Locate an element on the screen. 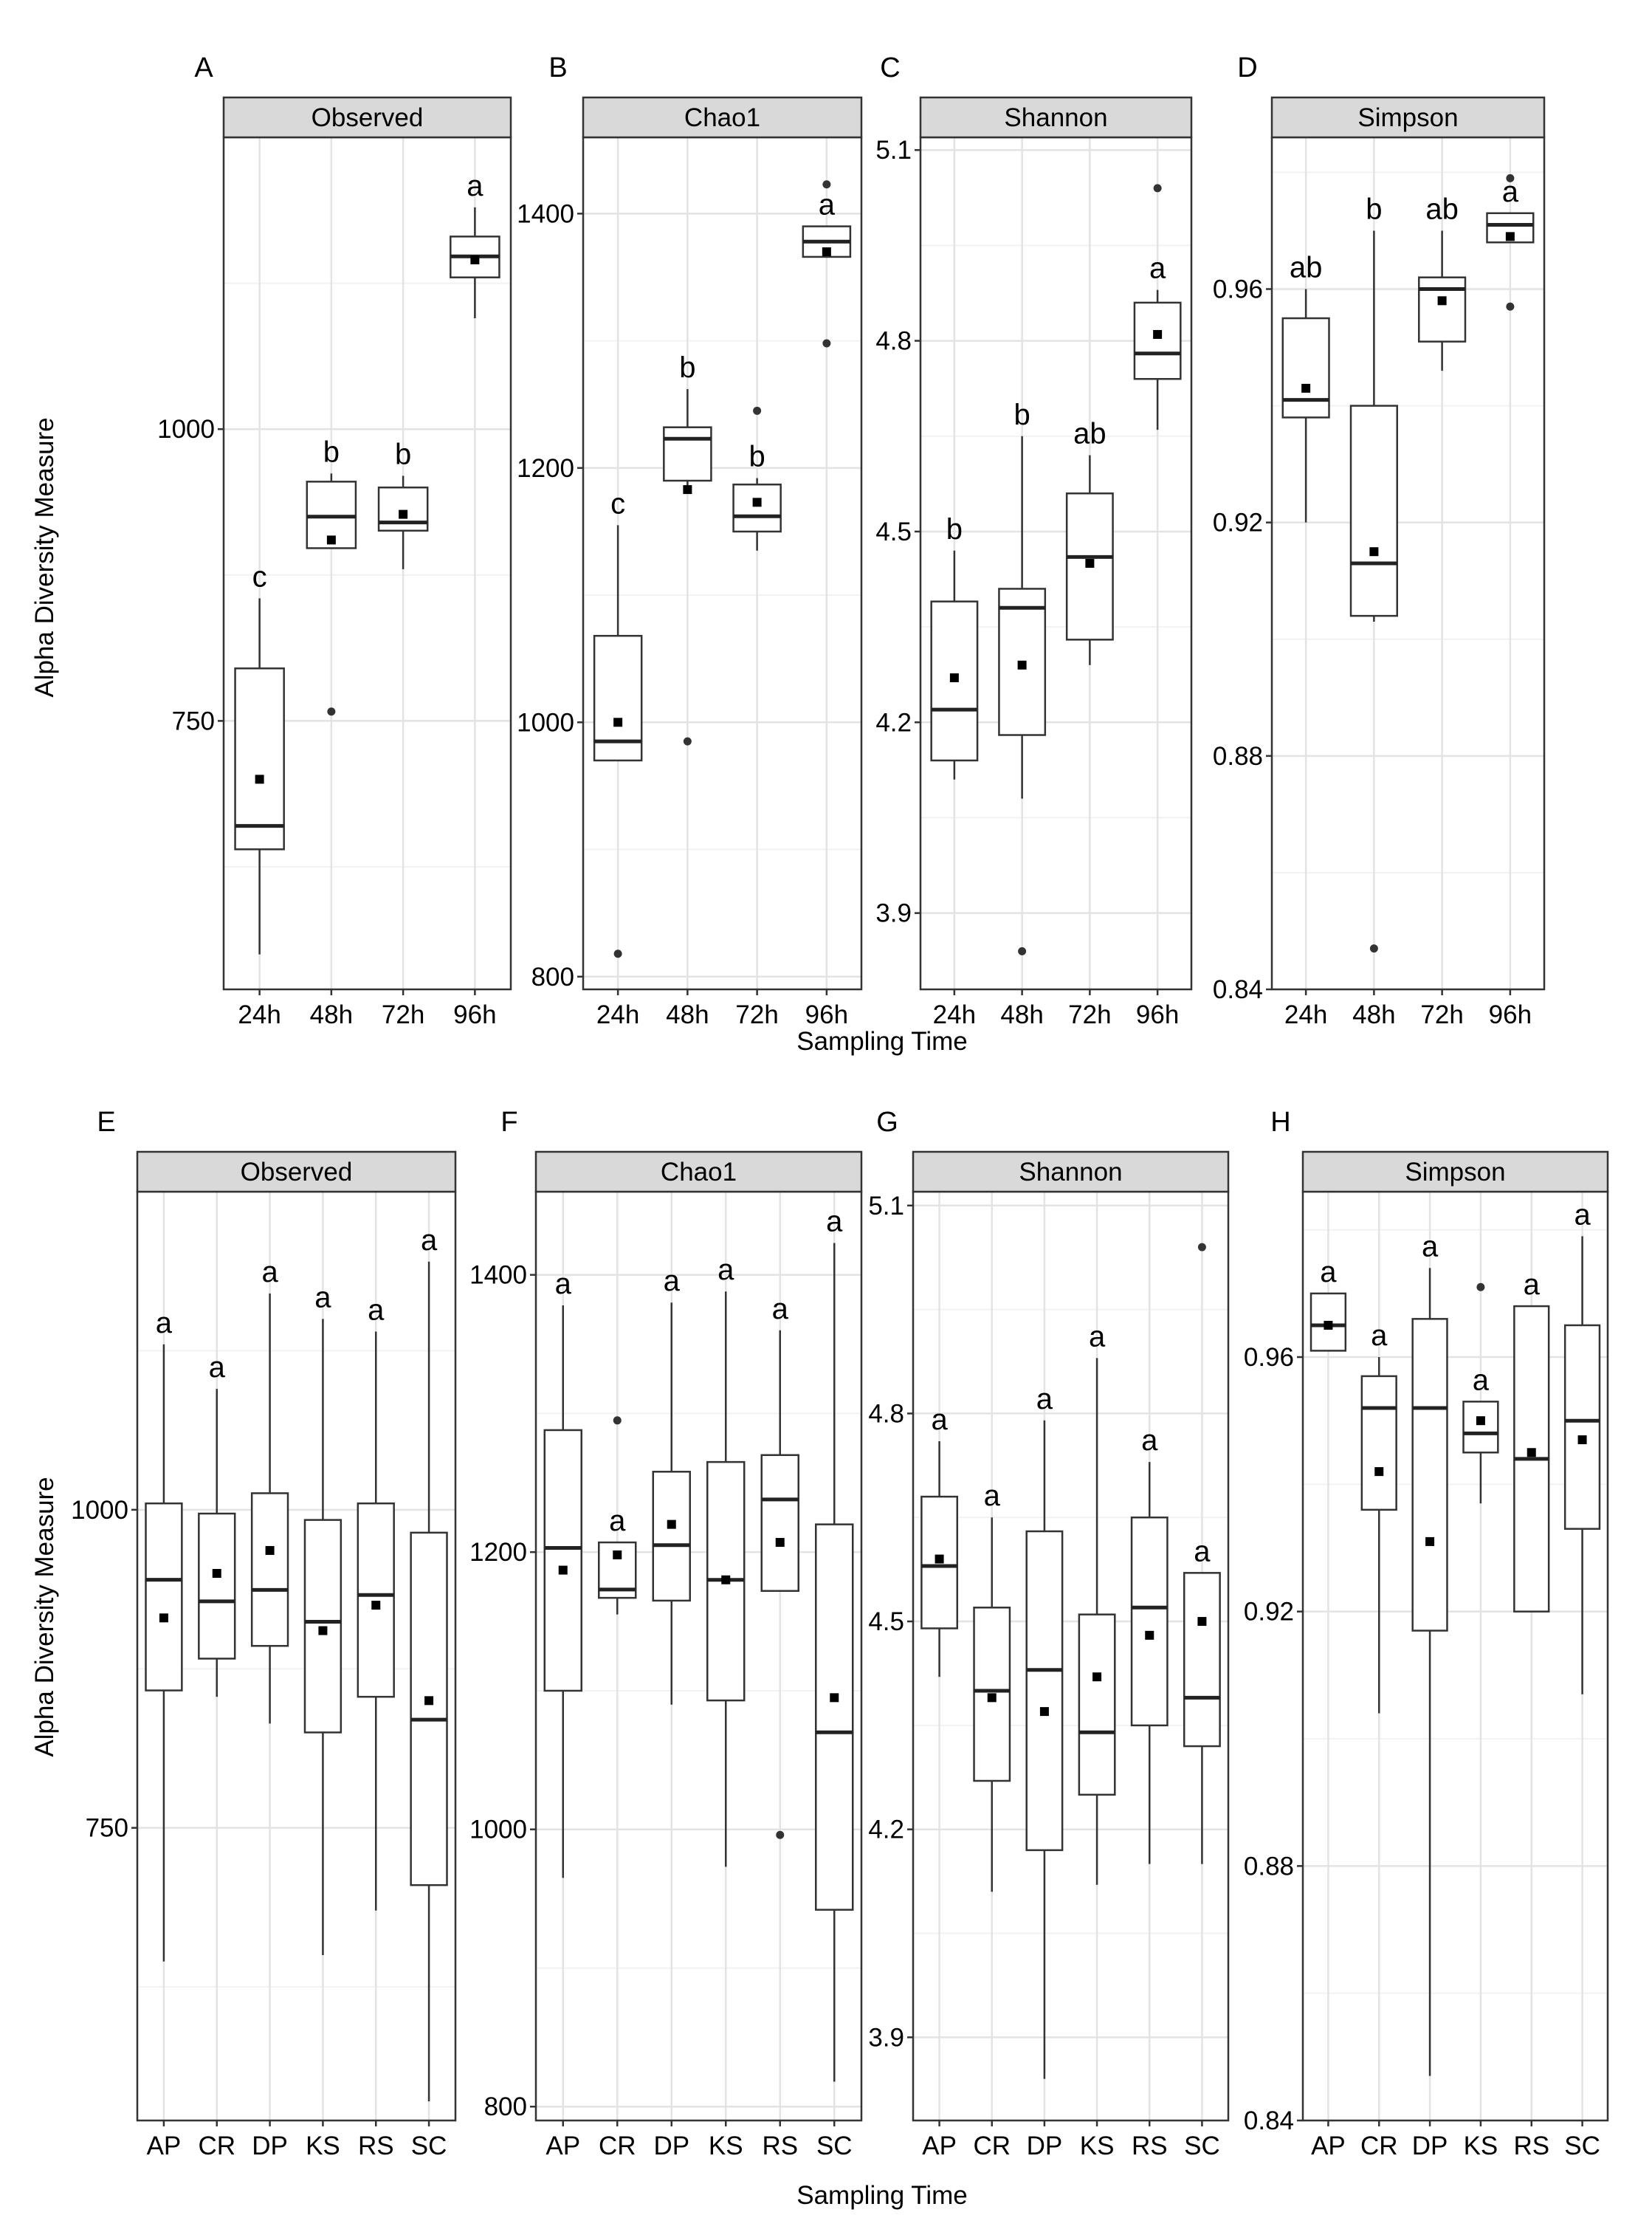  y-tick-label: 0.92 is located at coordinates (1238, 523).